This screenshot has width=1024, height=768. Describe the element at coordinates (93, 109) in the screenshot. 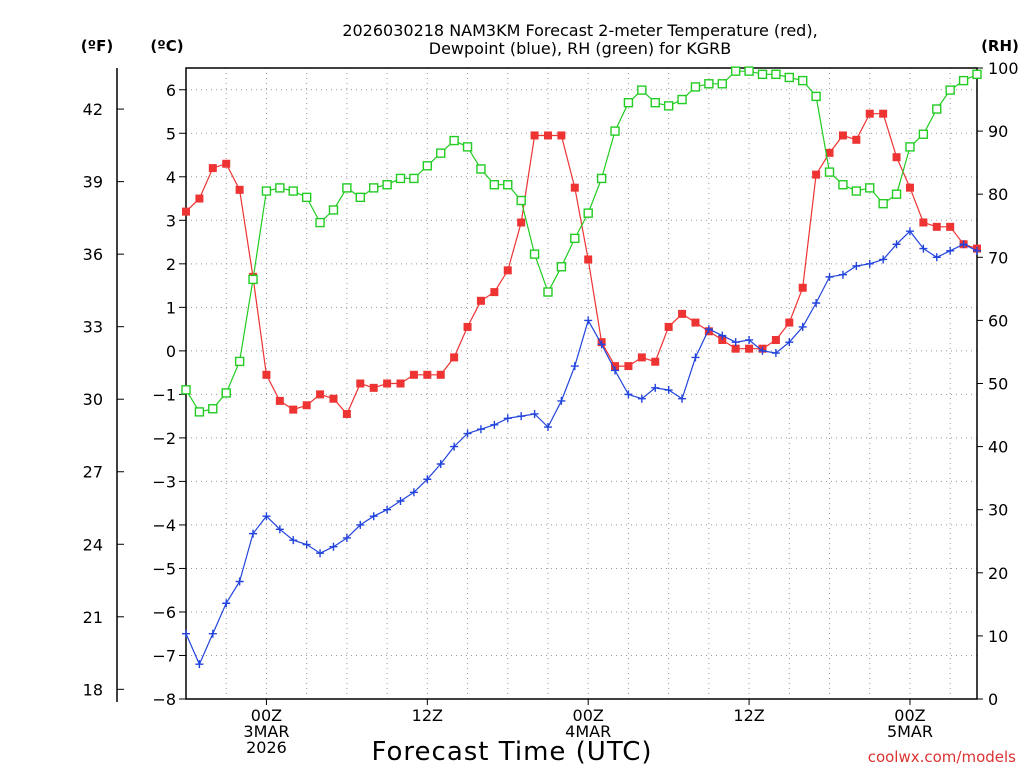

I see `fahrenheit-tick-label: 42` at that location.